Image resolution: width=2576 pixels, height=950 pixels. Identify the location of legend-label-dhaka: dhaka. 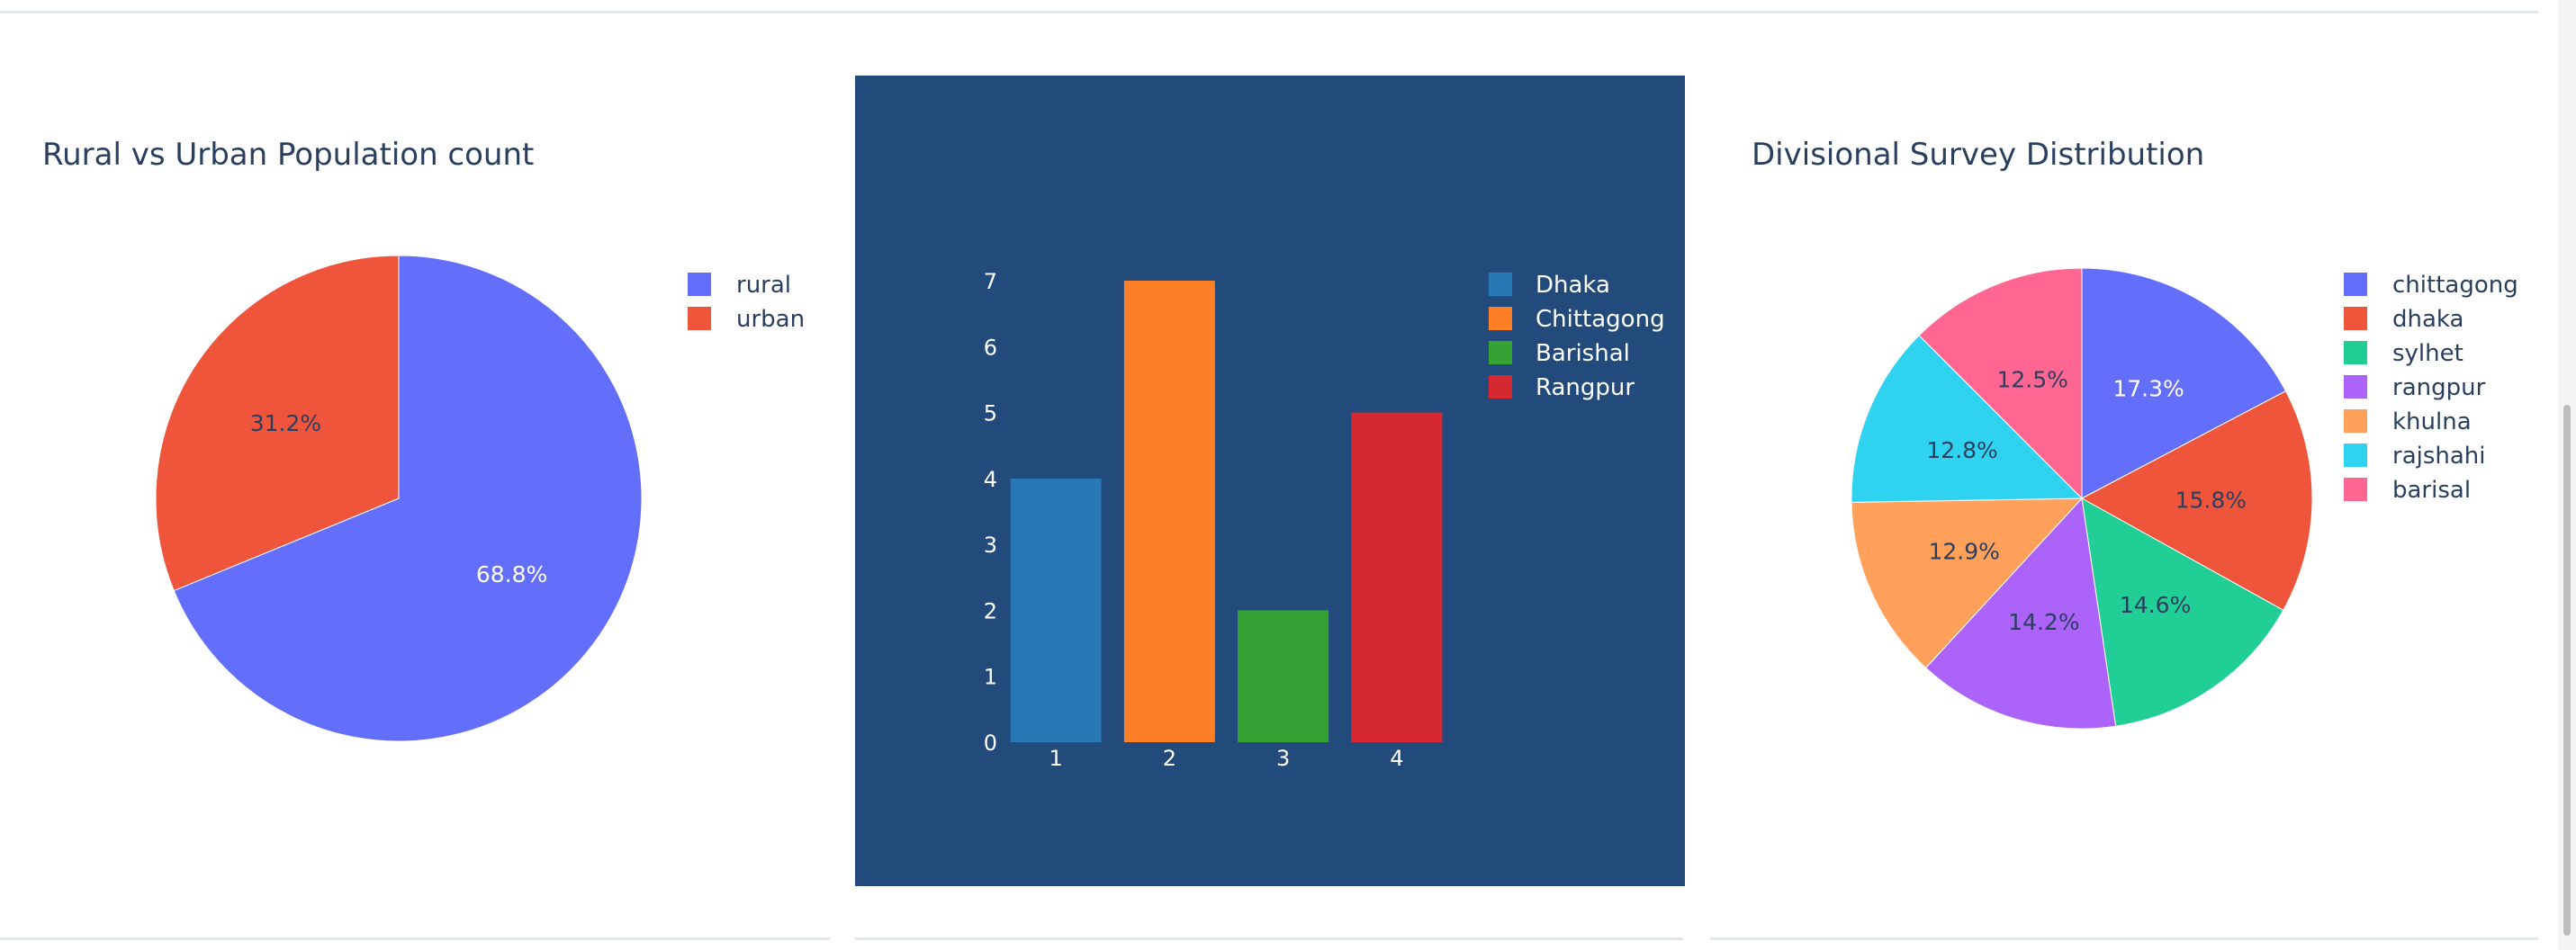
(2427, 319).